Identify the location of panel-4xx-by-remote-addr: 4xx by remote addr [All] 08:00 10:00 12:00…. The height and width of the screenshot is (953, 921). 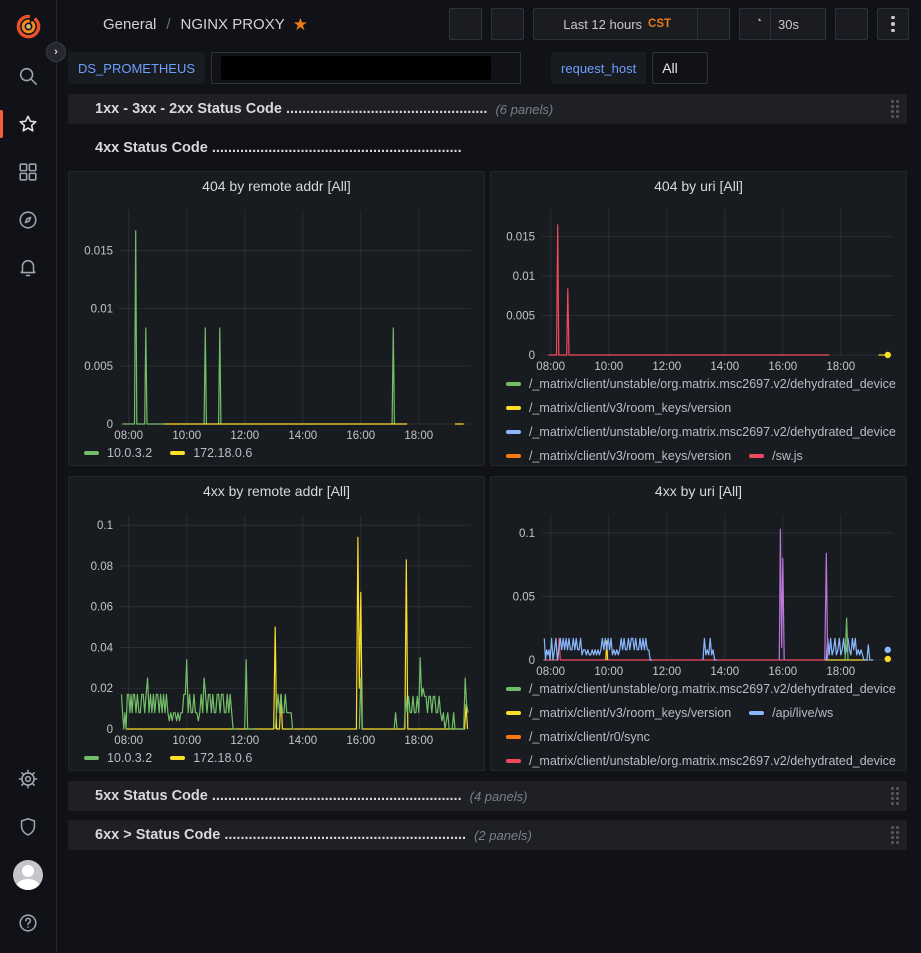
(276, 623).